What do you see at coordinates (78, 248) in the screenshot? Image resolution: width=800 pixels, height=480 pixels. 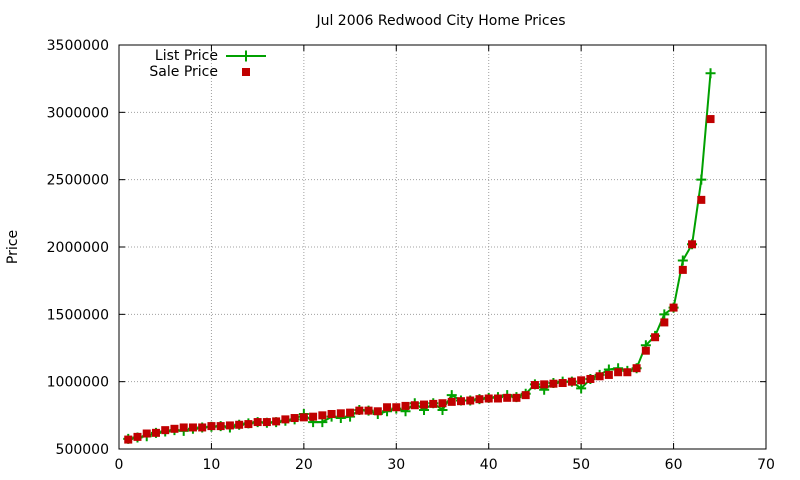 I see `y-tick-label: 2000000` at bounding box center [78, 248].